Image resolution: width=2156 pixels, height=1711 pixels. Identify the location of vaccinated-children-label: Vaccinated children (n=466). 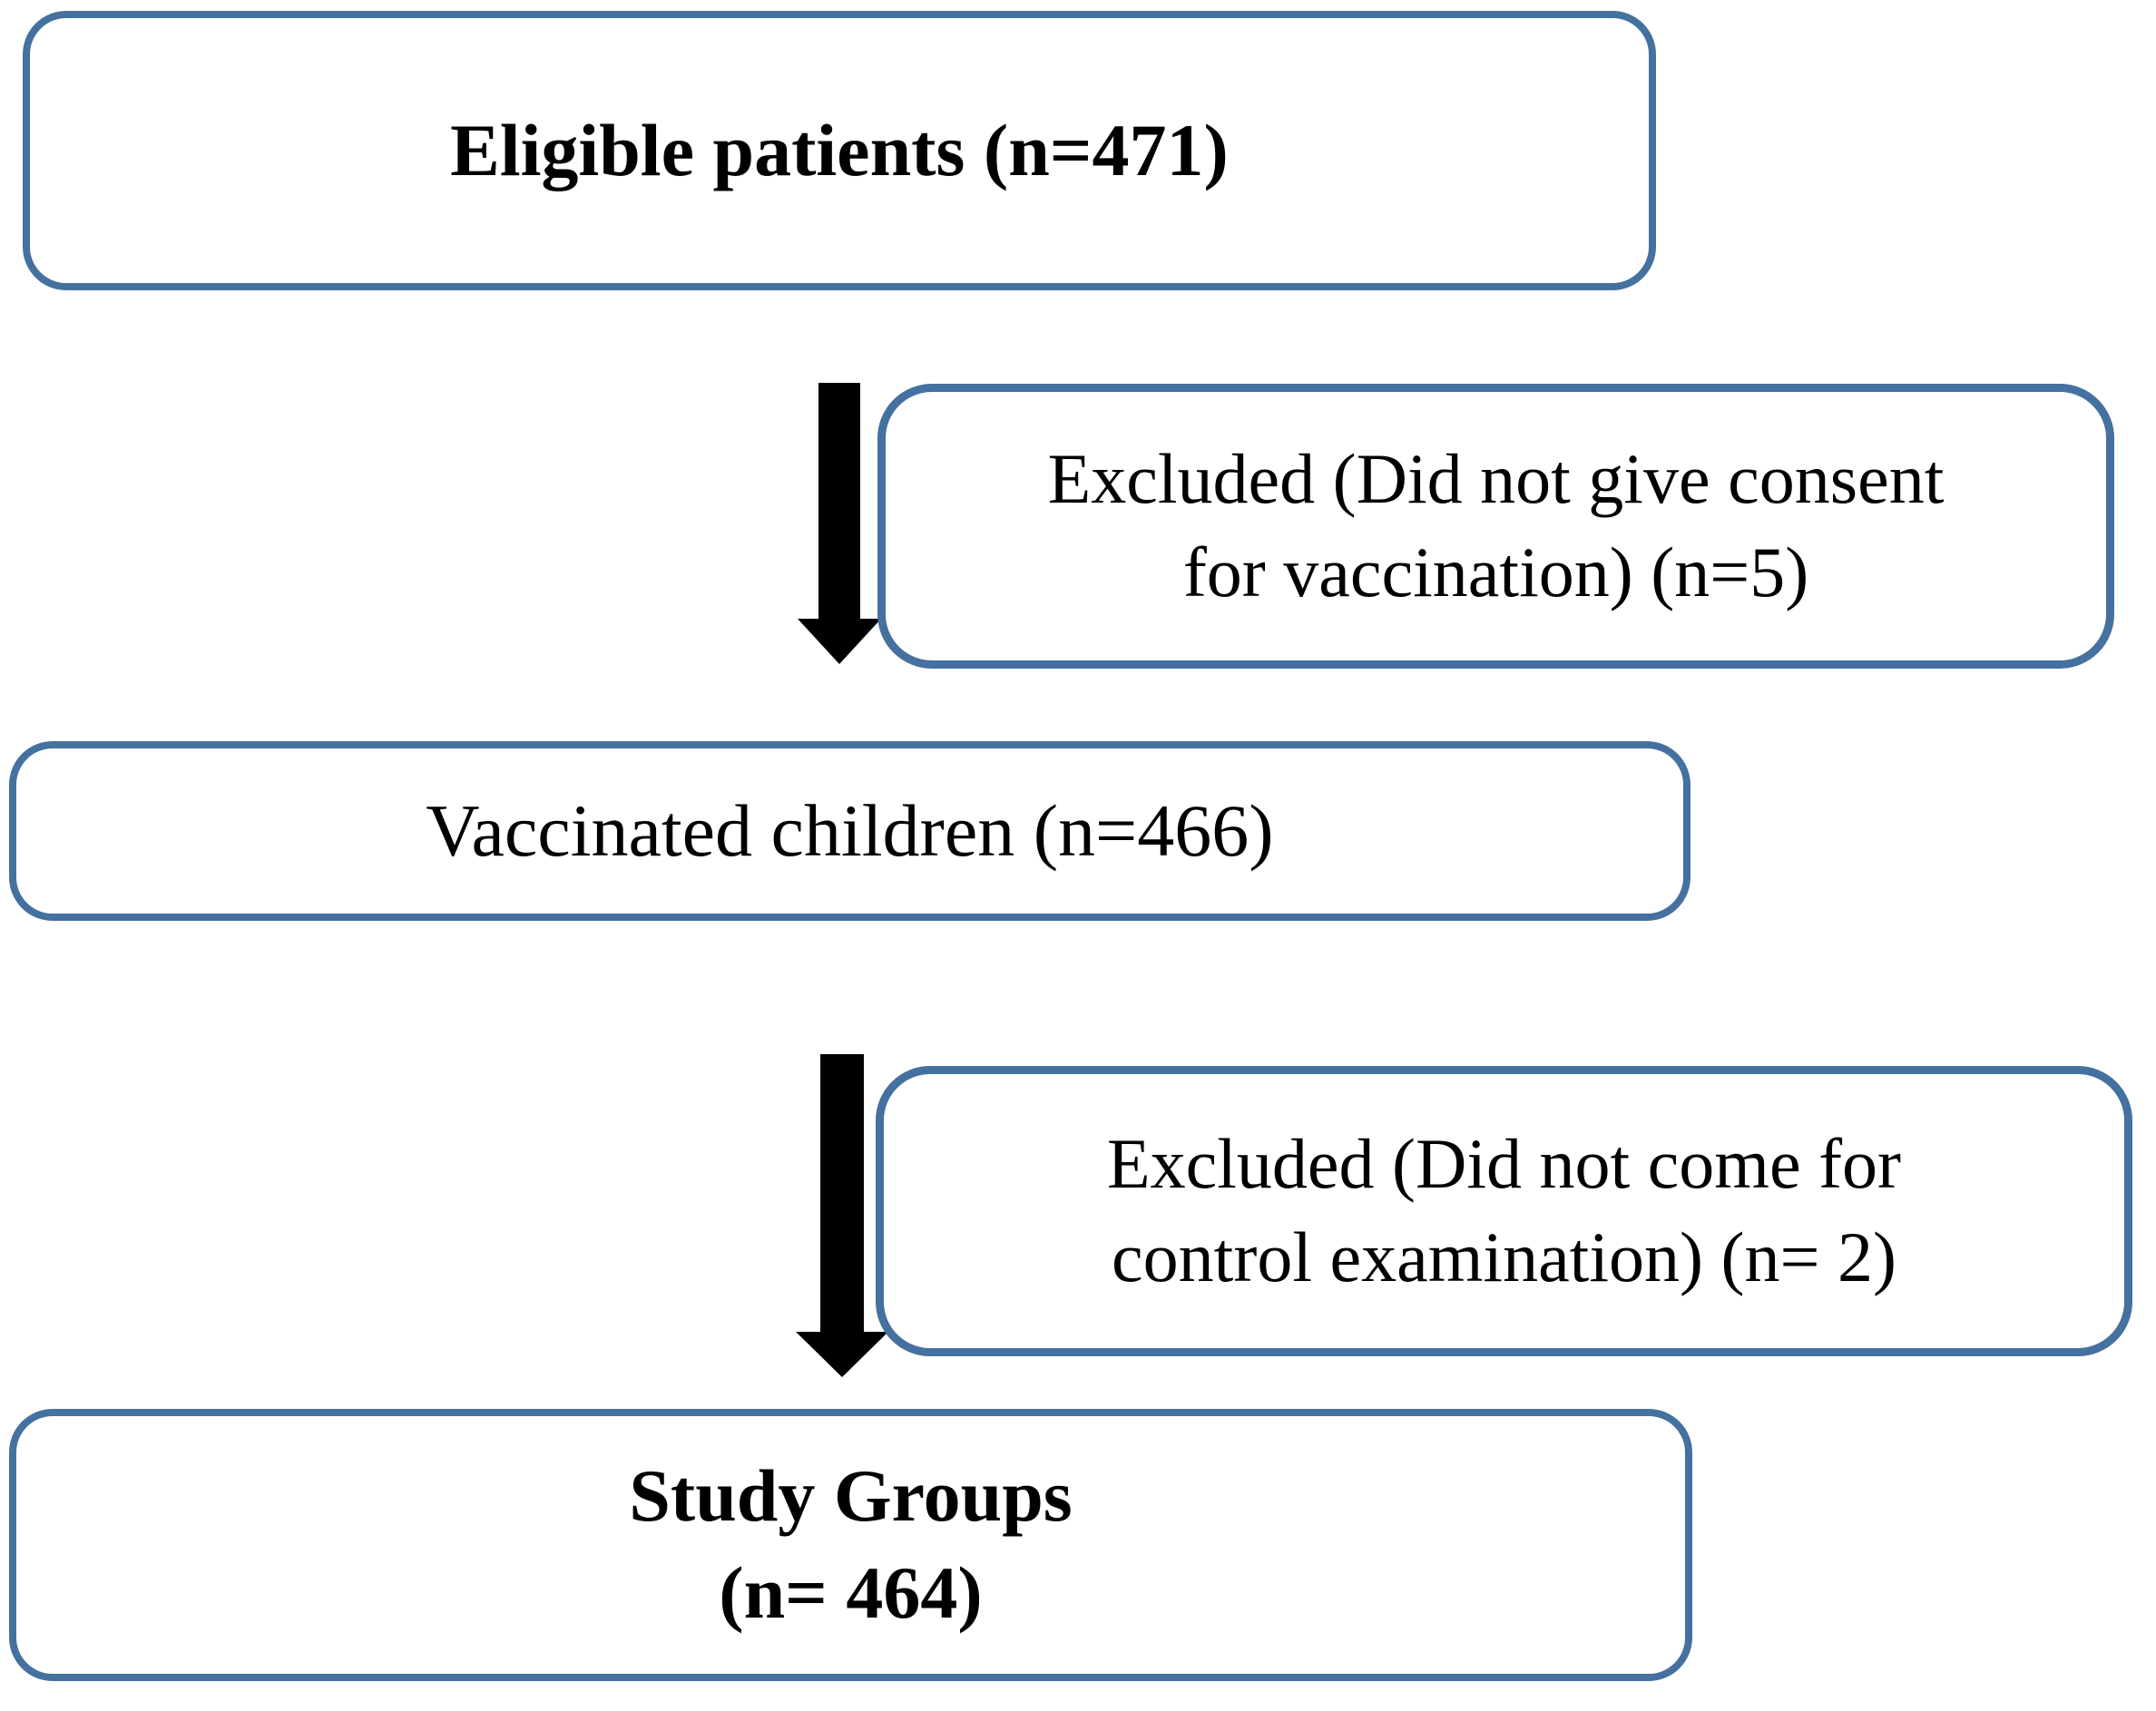
(850, 830).